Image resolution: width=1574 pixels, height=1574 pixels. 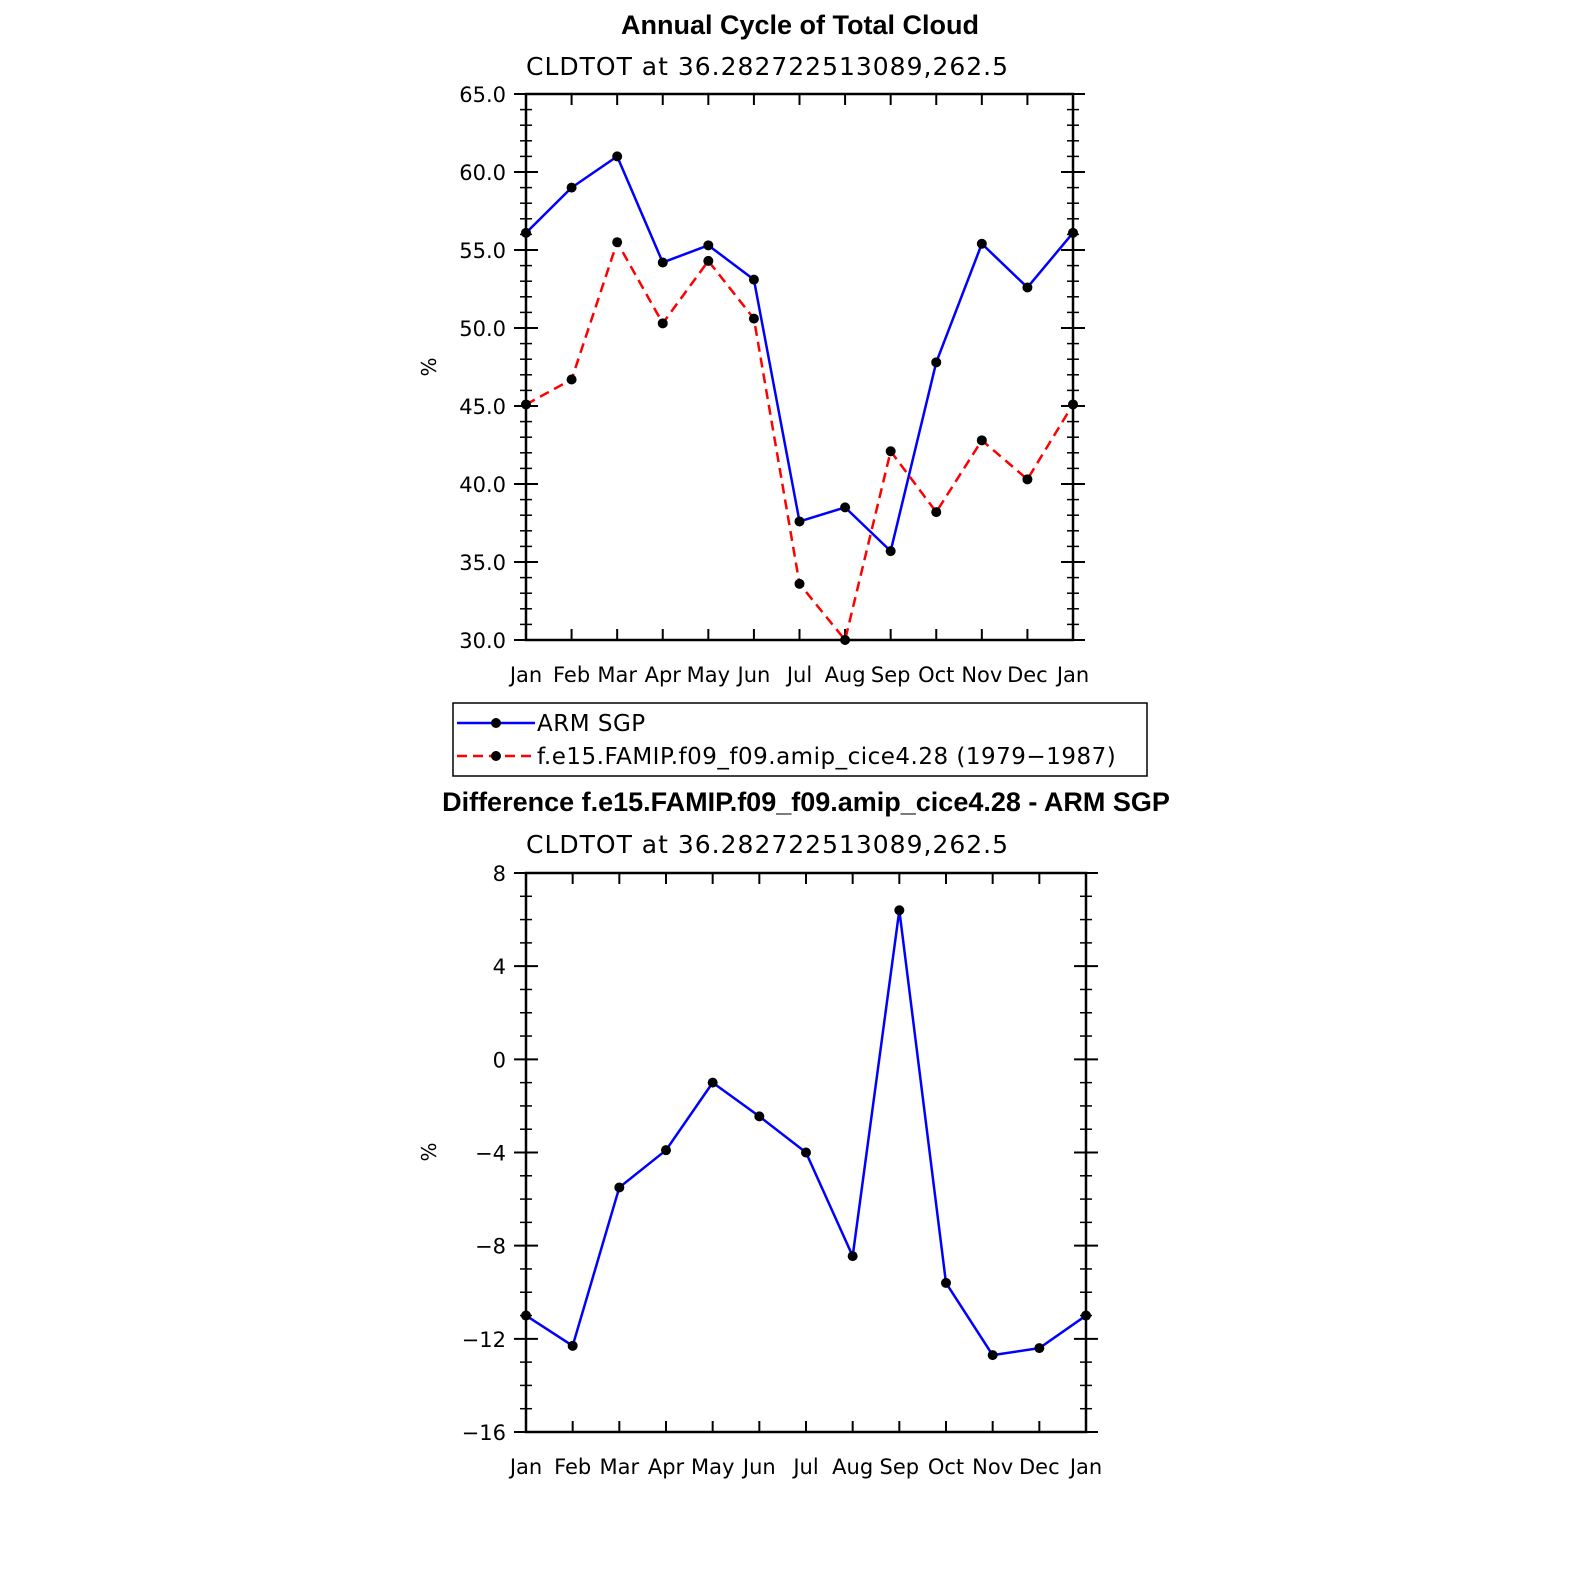 I want to click on y-tick-label: −12, so click(x=484, y=1340).